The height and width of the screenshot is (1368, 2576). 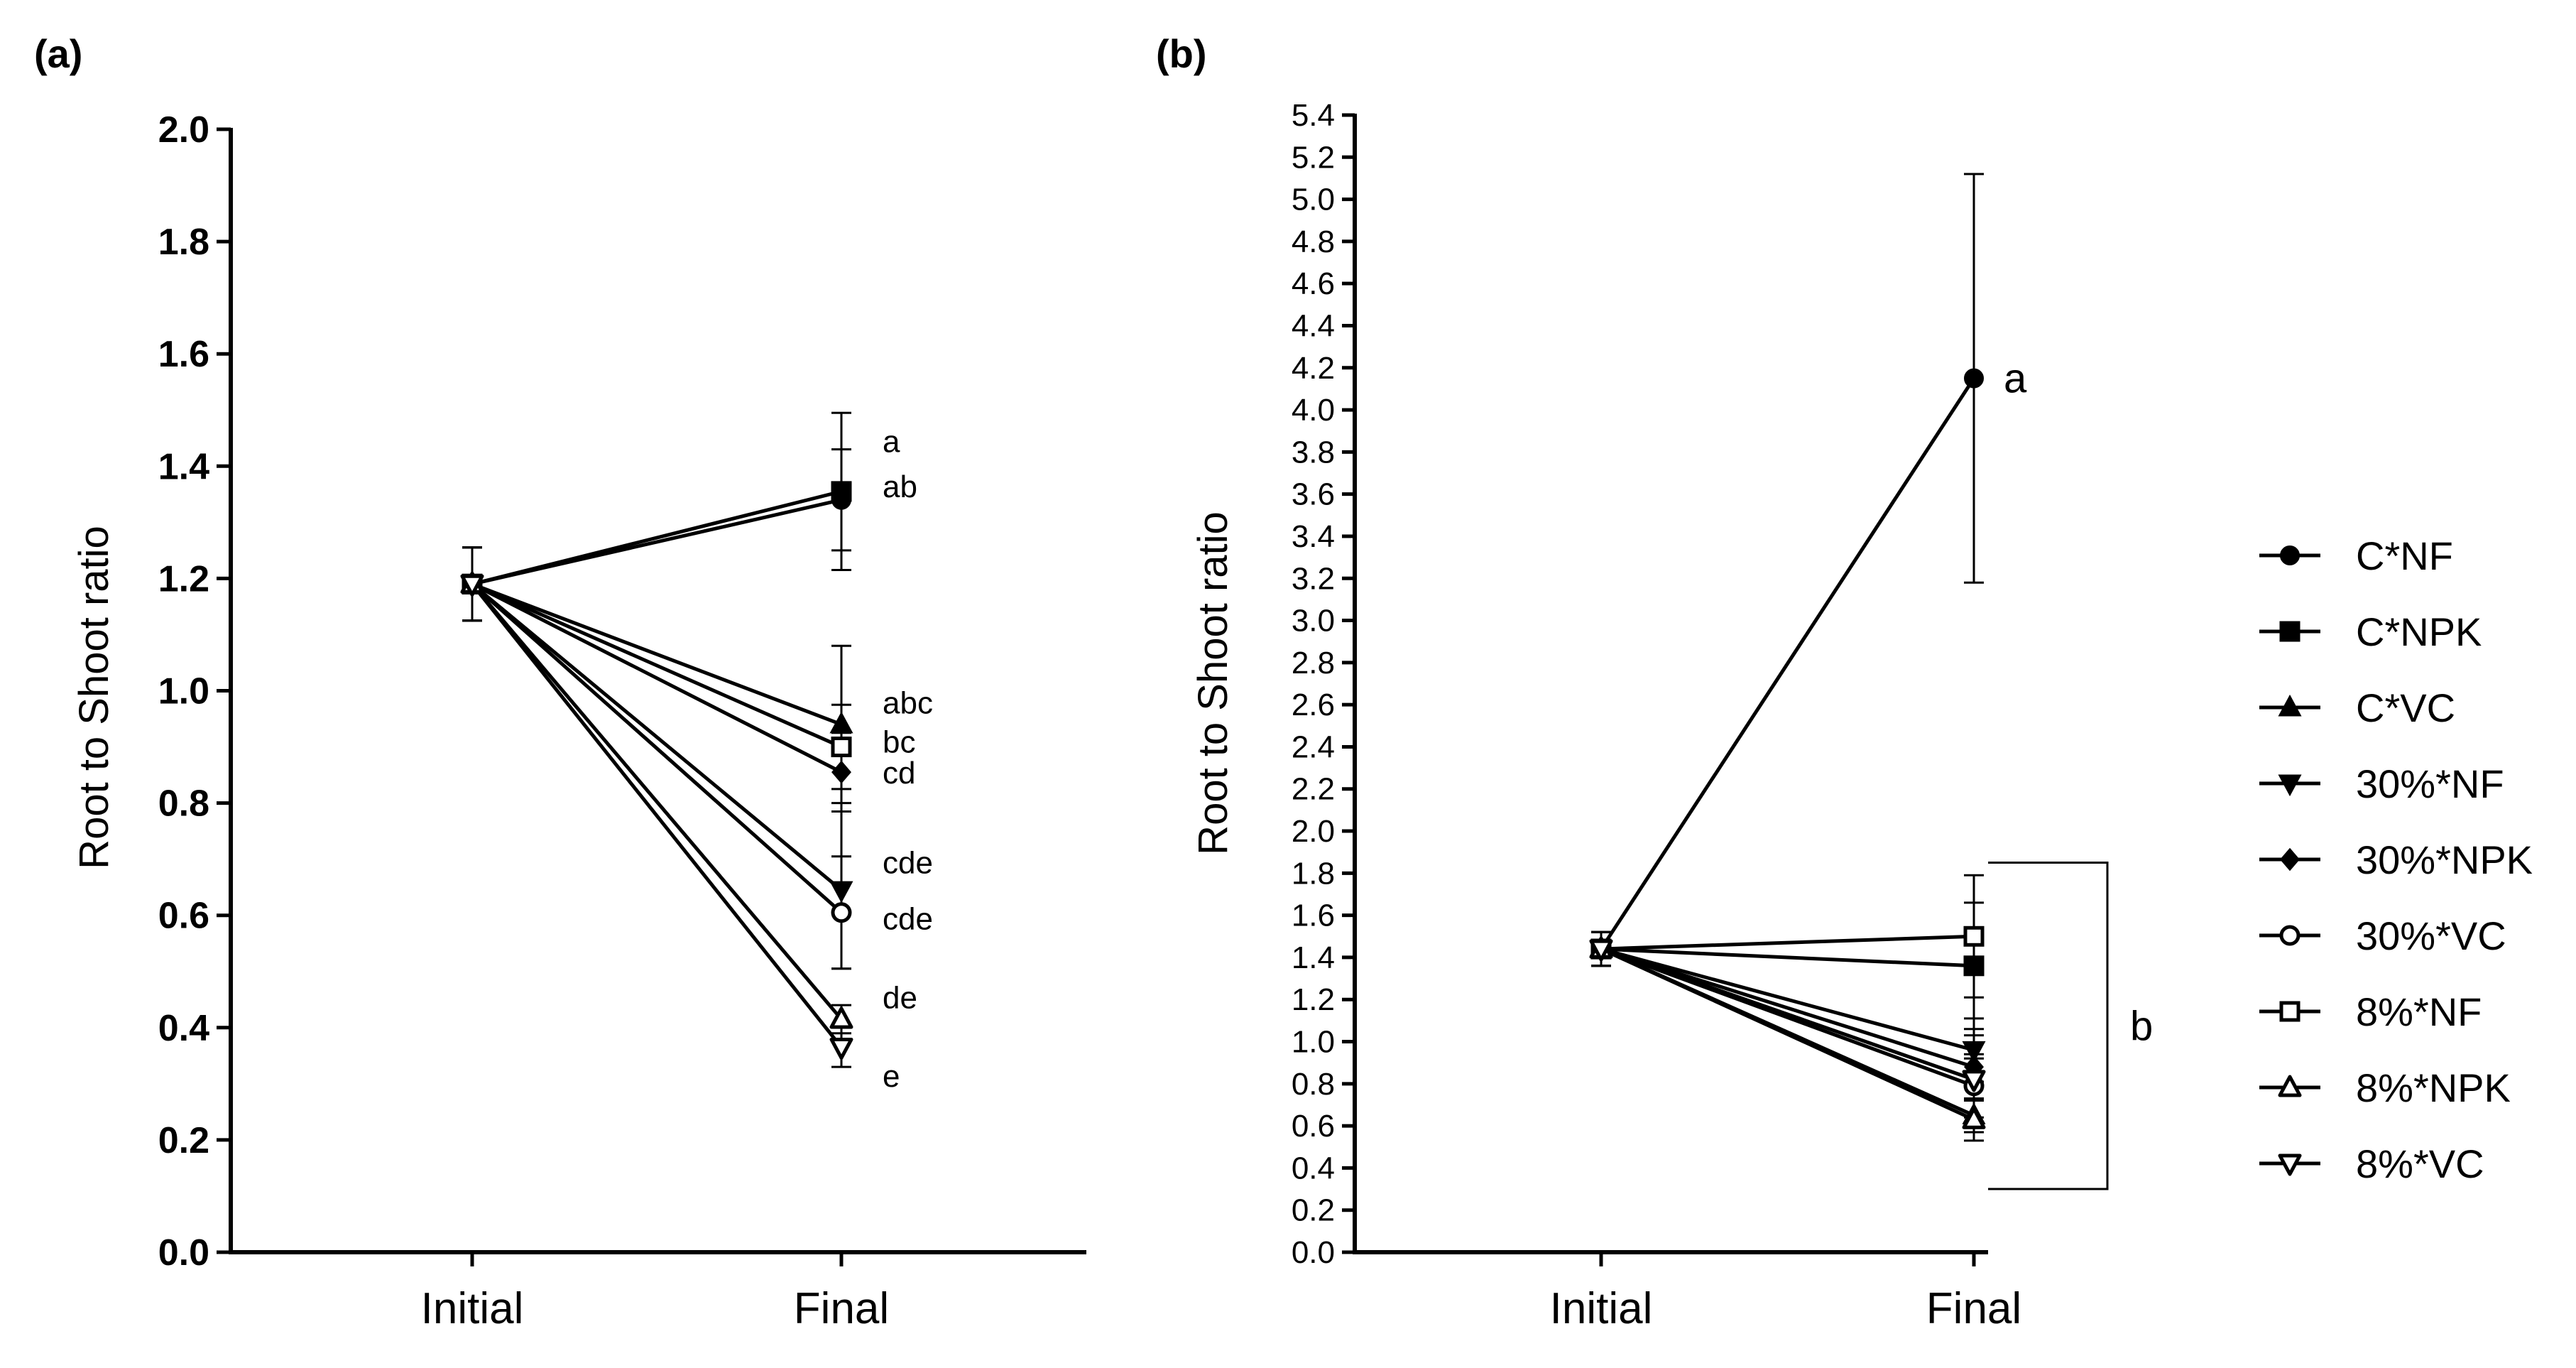 I want to click on series-30pct-nf, so click(x=656, y=758).